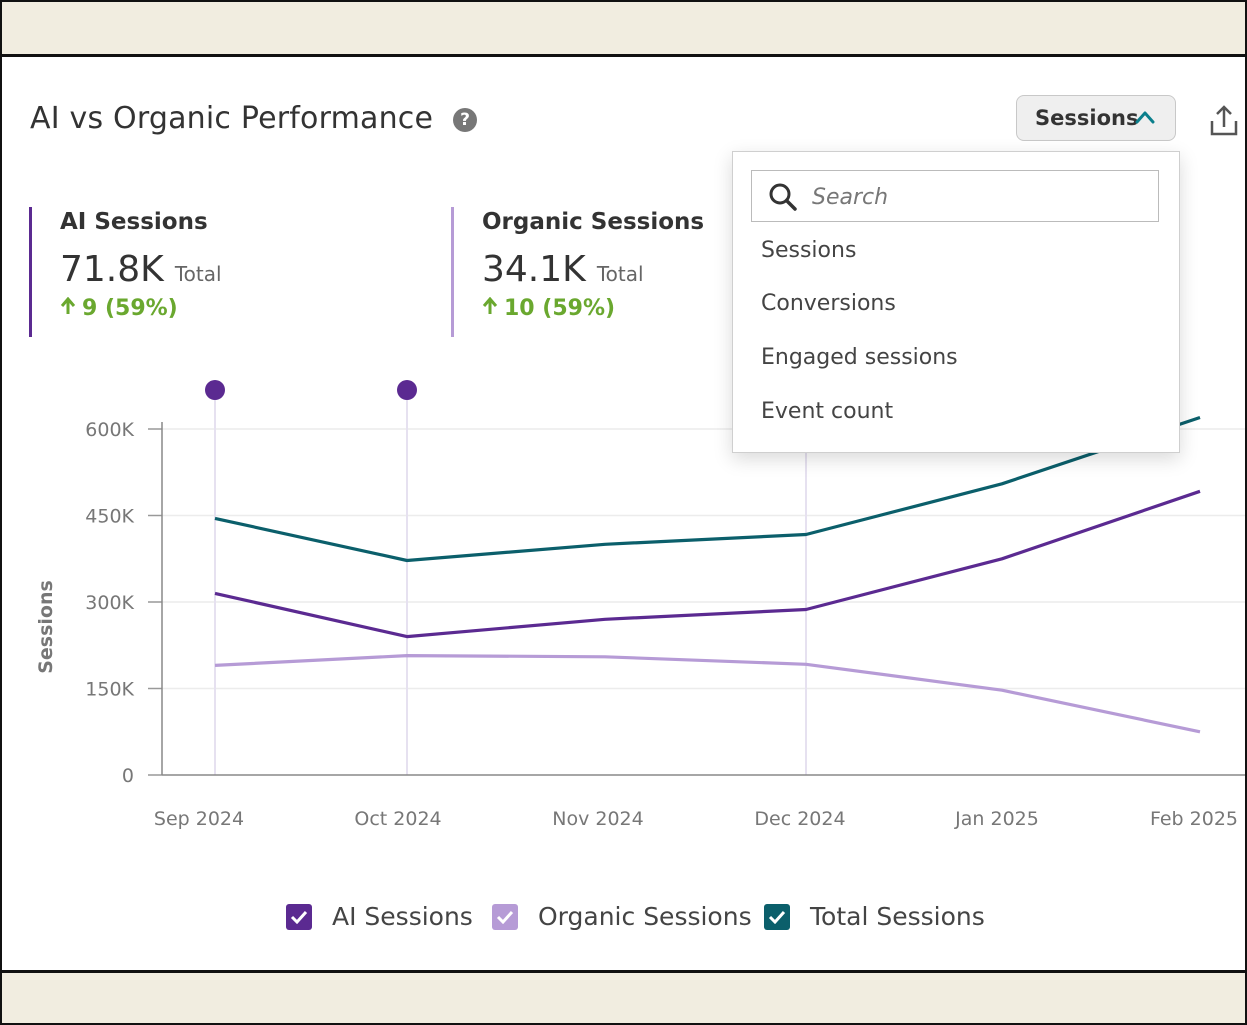 The height and width of the screenshot is (1025, 1247). I want to click on y-tick-label: 150K, so click(109, 690).